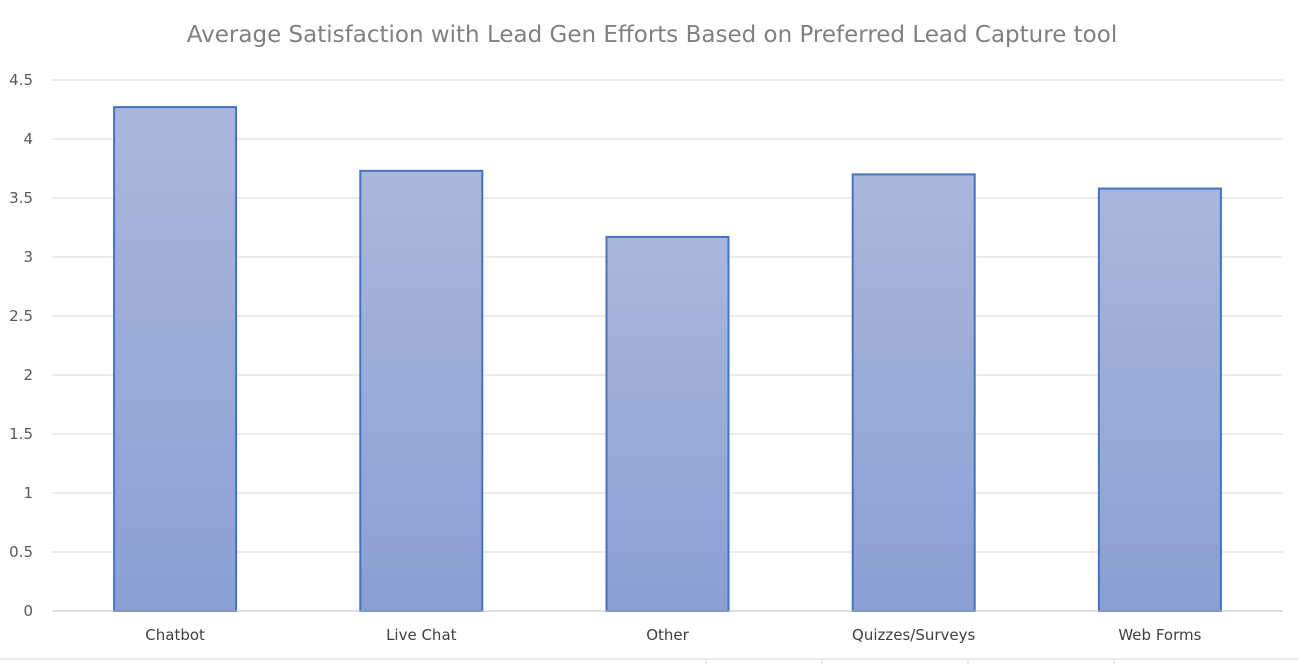  I want to click on y-tick-label: 1.5, so click(21, 434).